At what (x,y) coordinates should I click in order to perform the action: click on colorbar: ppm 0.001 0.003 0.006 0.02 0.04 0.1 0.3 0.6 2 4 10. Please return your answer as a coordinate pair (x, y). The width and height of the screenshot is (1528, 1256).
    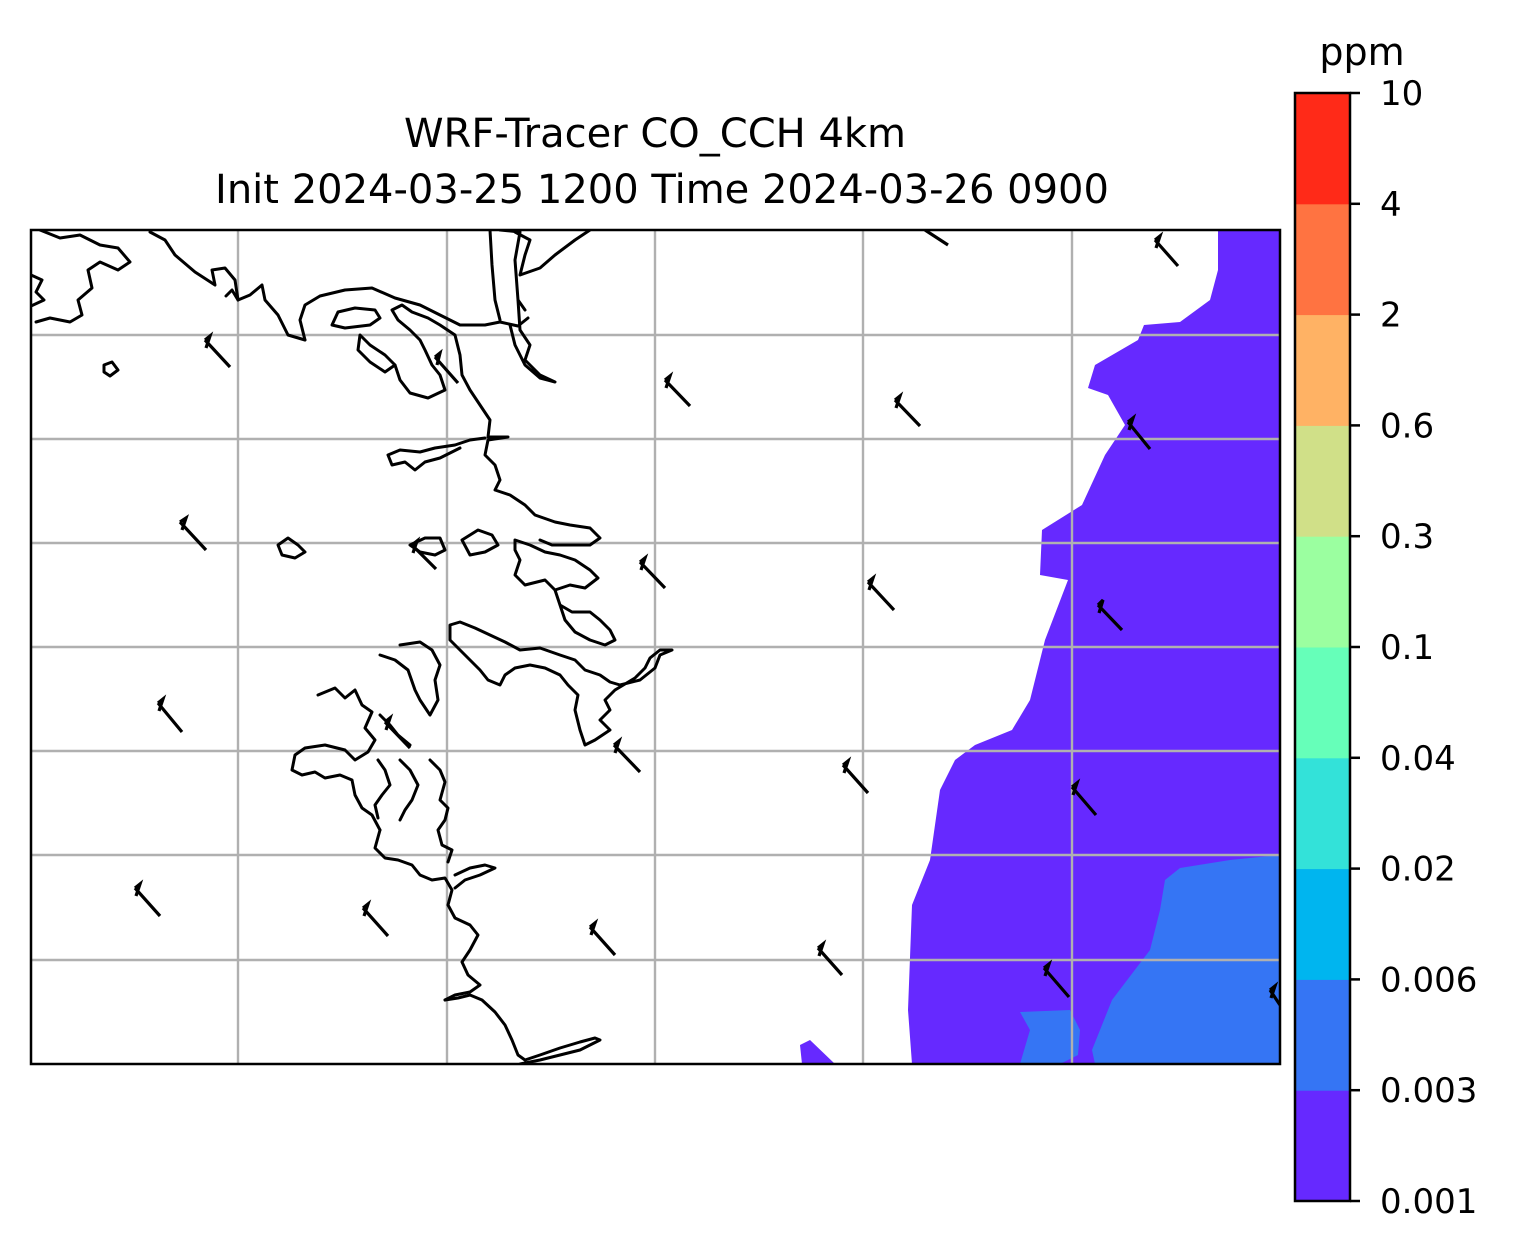
    Looking at the image, I should click on (1385, 626).